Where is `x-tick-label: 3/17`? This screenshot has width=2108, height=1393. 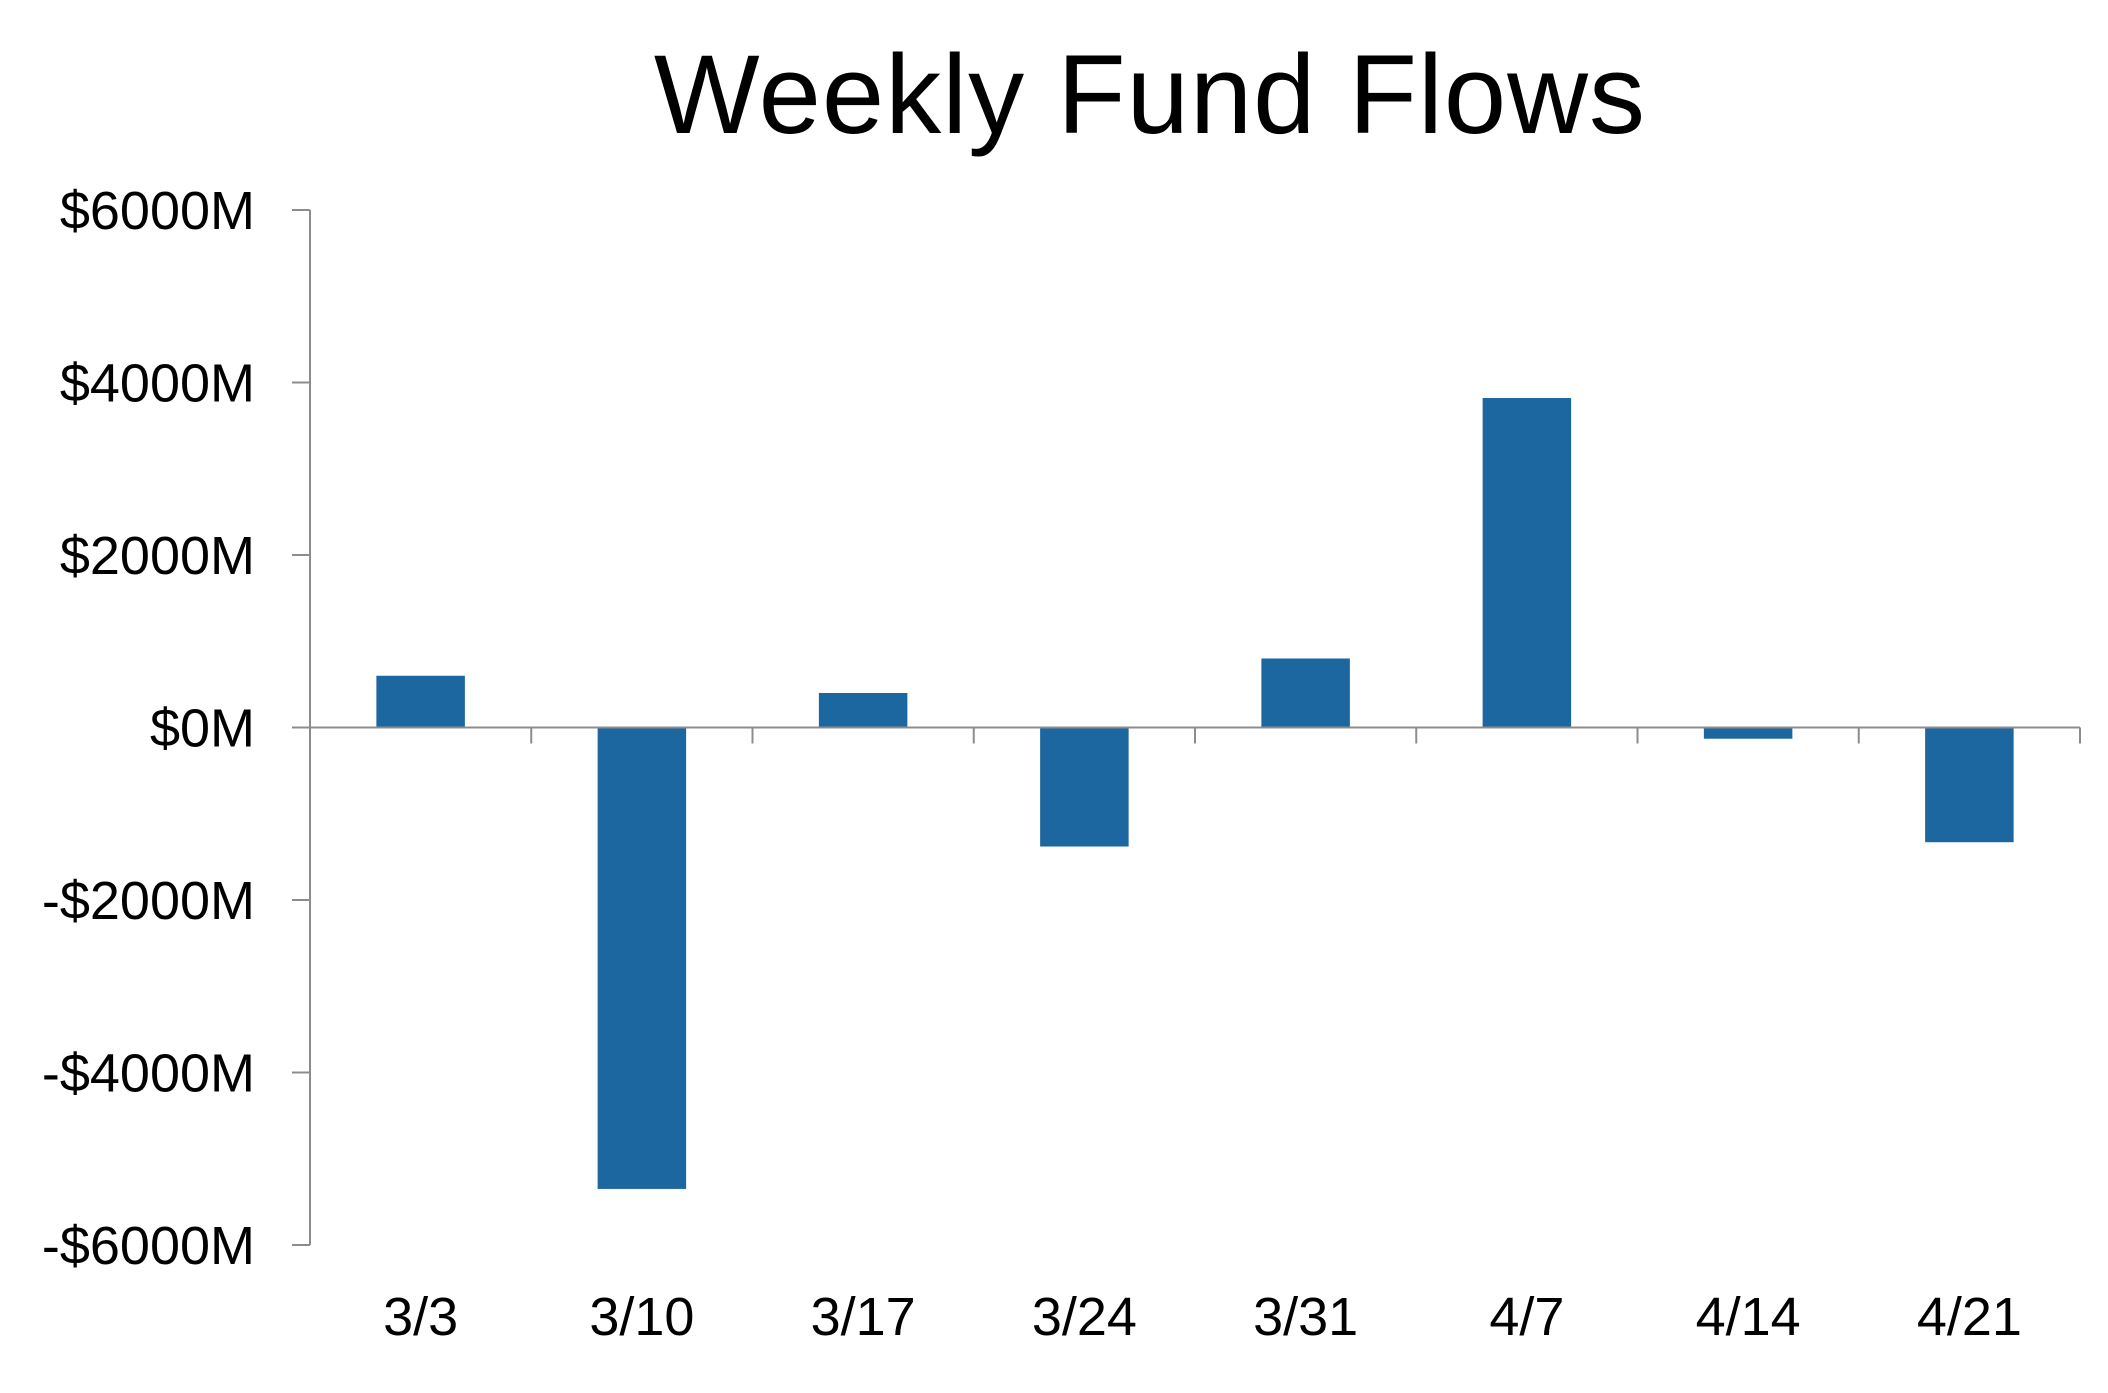 x-tick-label: 3/17 is located at coordinates (863, 1317).